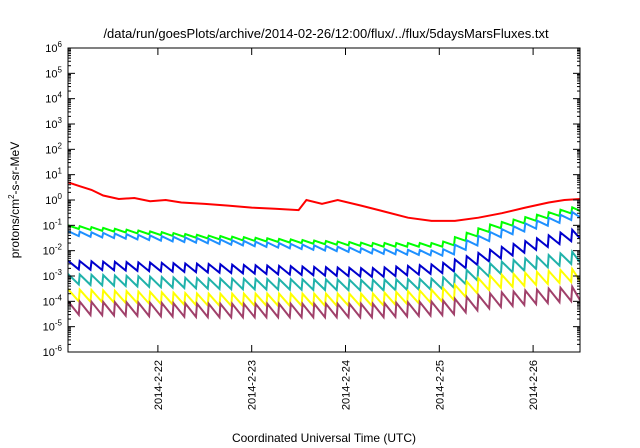  Describe the element at coordinates (53, 98) in the screenshot. I see `y-tick-label: 10⁴` at that location.